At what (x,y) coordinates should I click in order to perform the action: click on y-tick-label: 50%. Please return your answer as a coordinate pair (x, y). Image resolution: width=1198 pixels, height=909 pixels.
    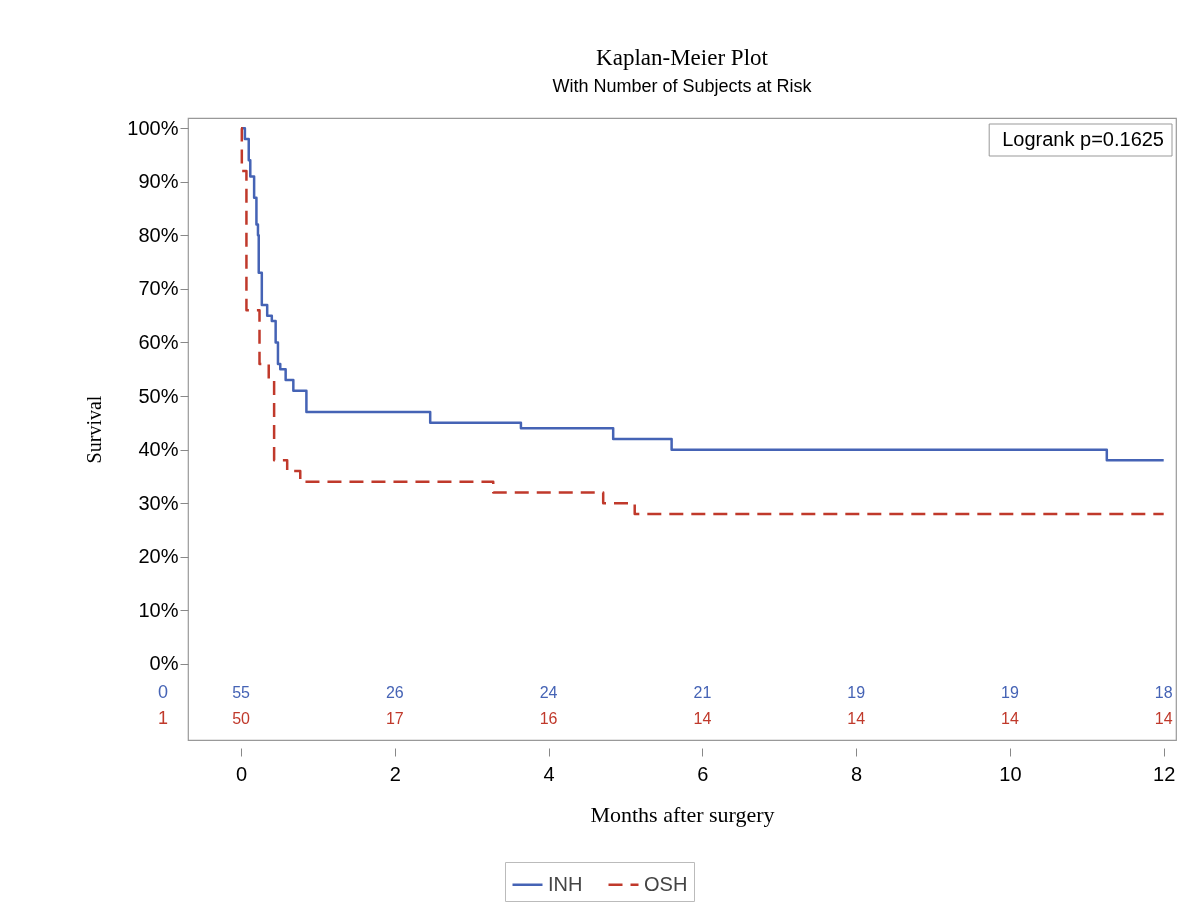
    Looking at the image, I should click on (158, 395).